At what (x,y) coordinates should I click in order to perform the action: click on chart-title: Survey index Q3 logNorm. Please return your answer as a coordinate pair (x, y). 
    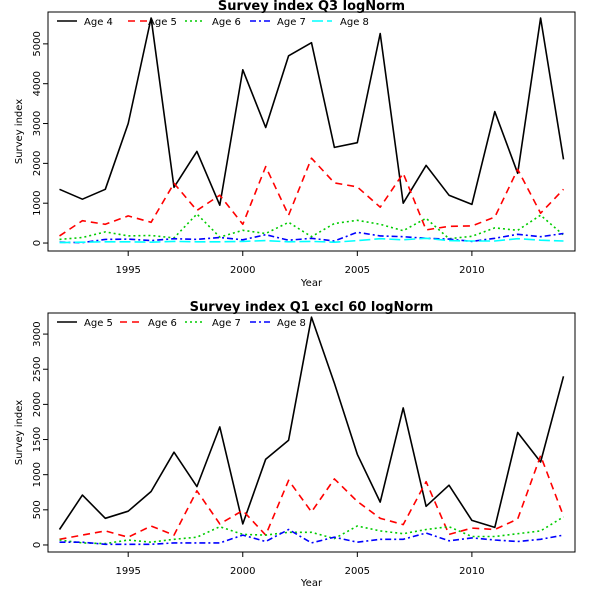
    Looking at the image, I should click on (311, 7).